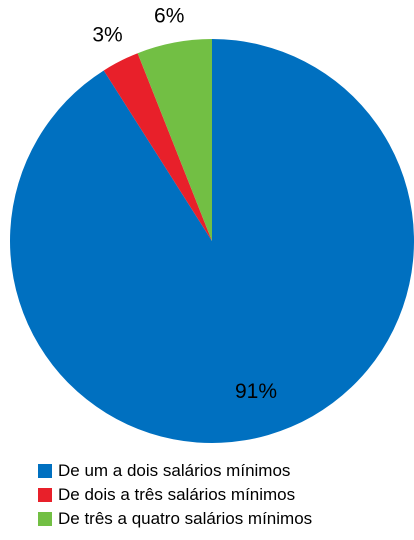  I want to click on legend-item-1: De dois a três salários mínimos, so click(223, 495).